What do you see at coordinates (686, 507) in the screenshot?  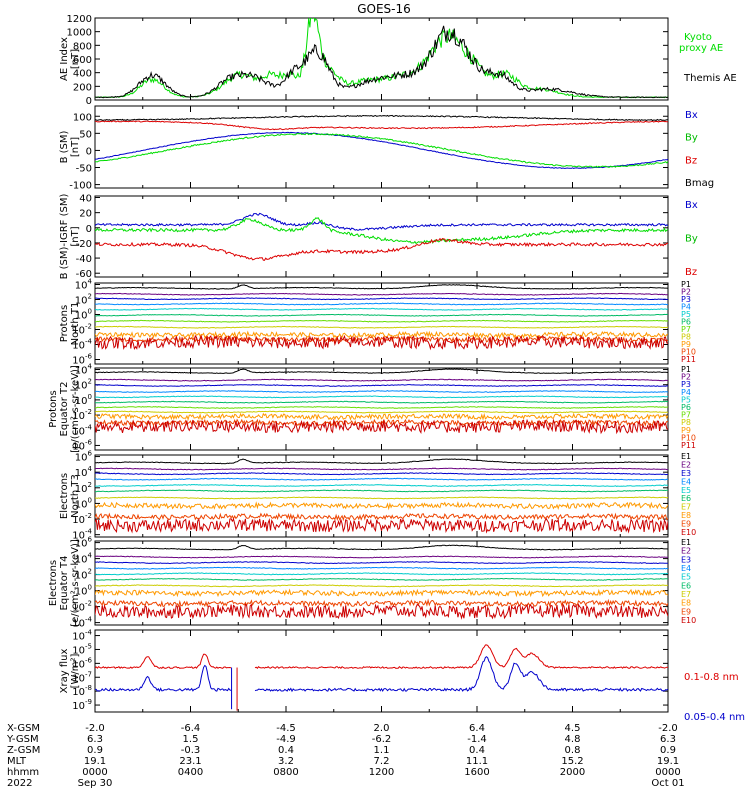 I see `legend-item: E7` at bounding box center [686, 507].